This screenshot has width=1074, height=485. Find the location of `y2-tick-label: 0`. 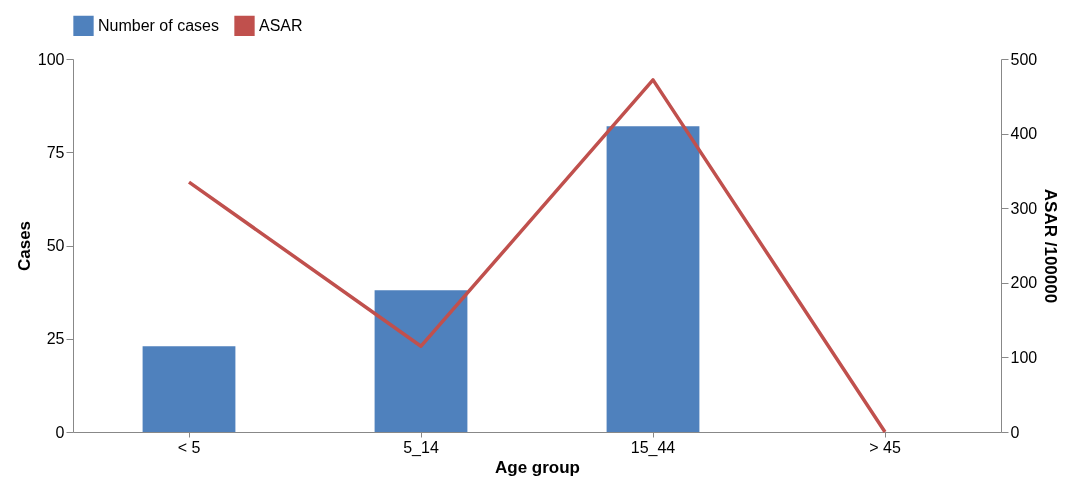

y2-tick-label: 0 is located at coordinates (1015, 432).